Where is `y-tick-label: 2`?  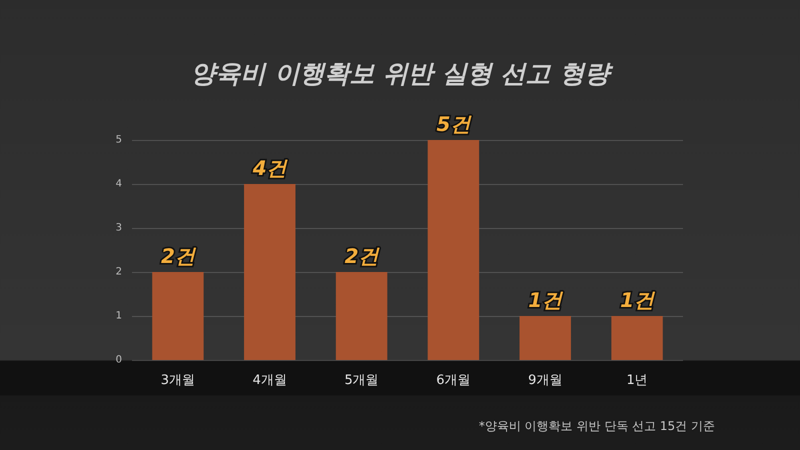 y-tick-label: 2 is located at coordinates (119, 272).